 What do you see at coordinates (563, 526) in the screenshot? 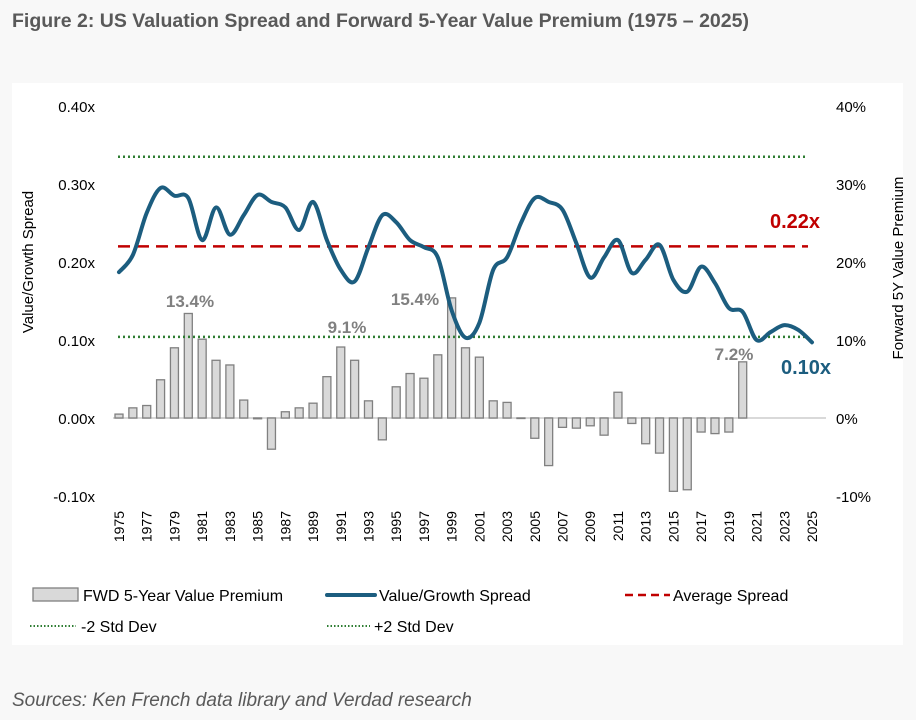
I see `x-axis-tick-label: 2007` at bounding box center [563, 526].